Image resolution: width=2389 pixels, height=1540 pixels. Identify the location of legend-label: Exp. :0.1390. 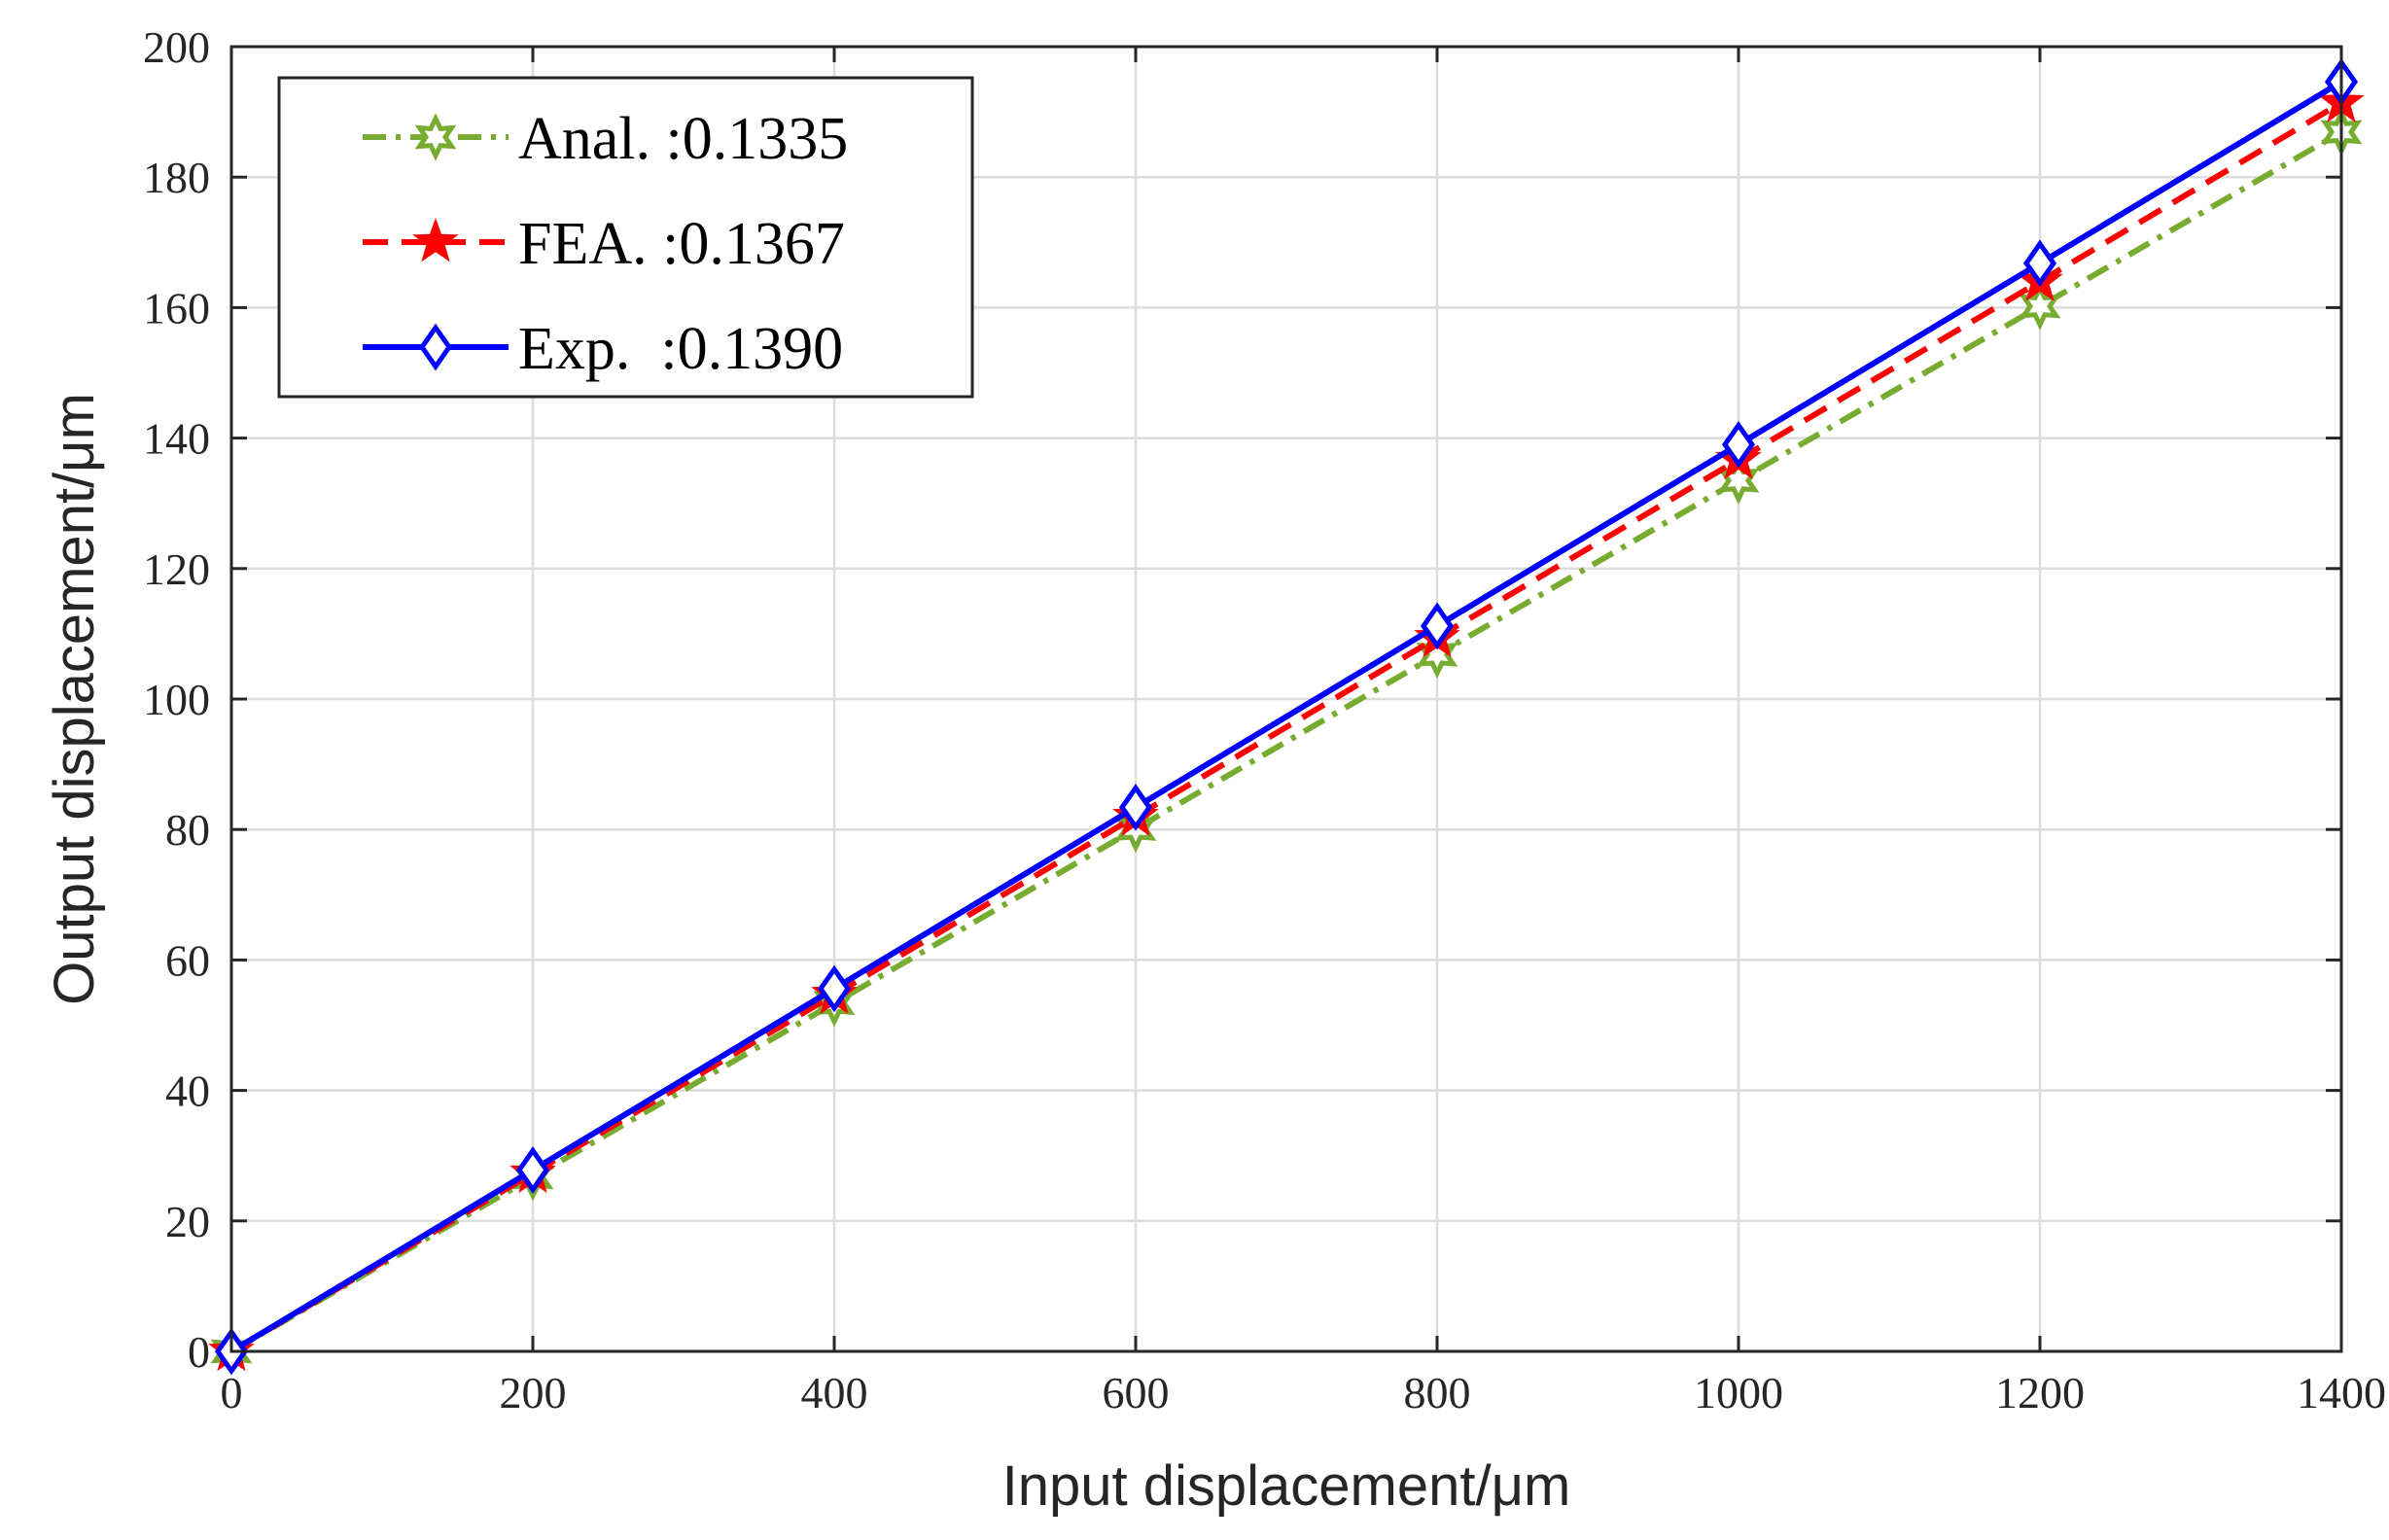
(680, 349).